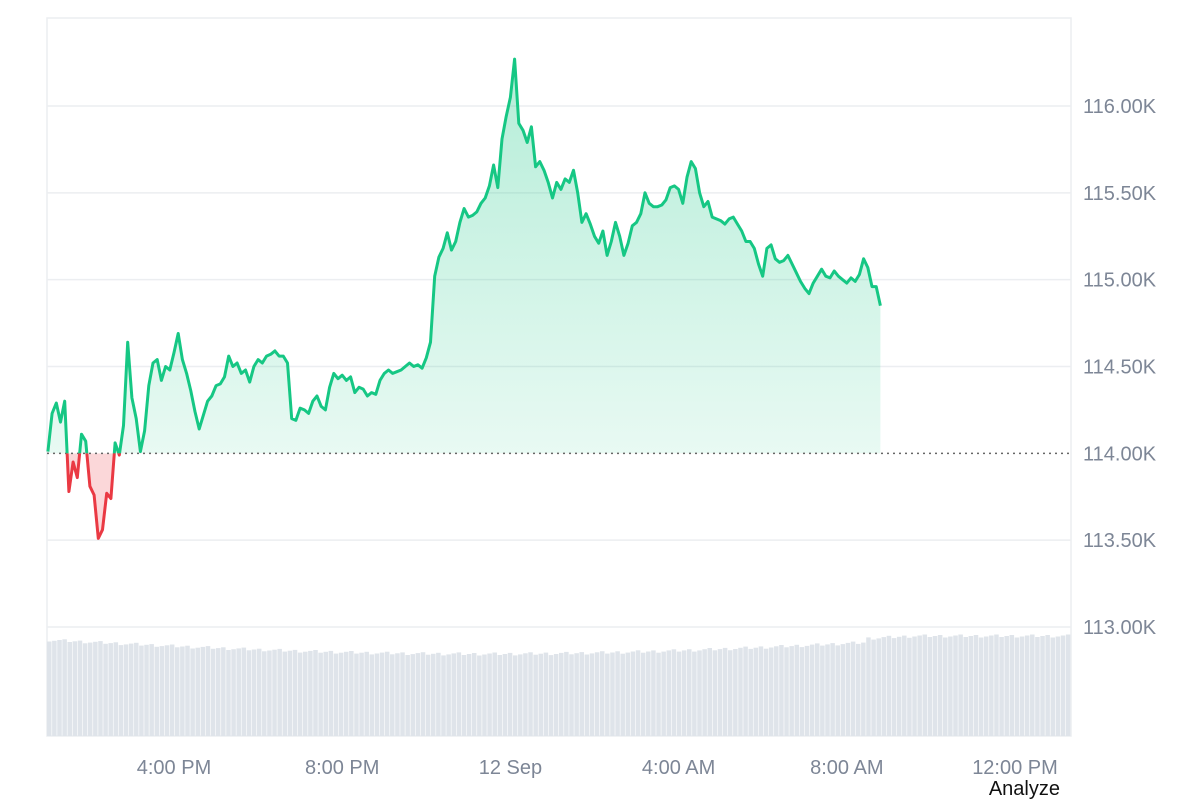  I want to click on x-tick-label: 8:00 PM, so click(342, 768).